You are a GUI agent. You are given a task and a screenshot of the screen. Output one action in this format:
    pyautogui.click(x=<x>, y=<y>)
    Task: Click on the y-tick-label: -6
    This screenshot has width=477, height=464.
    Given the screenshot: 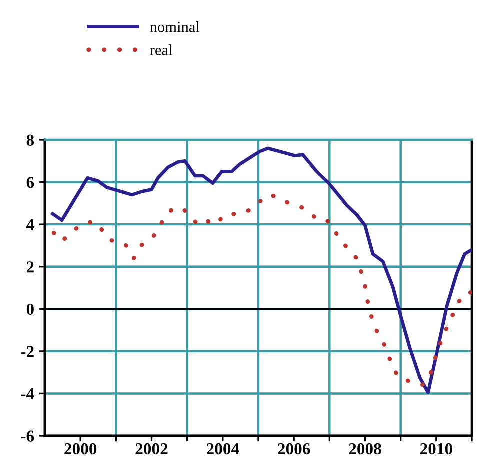 What is the action you would take?
    pyautogui.click(x=27, y=436)
    